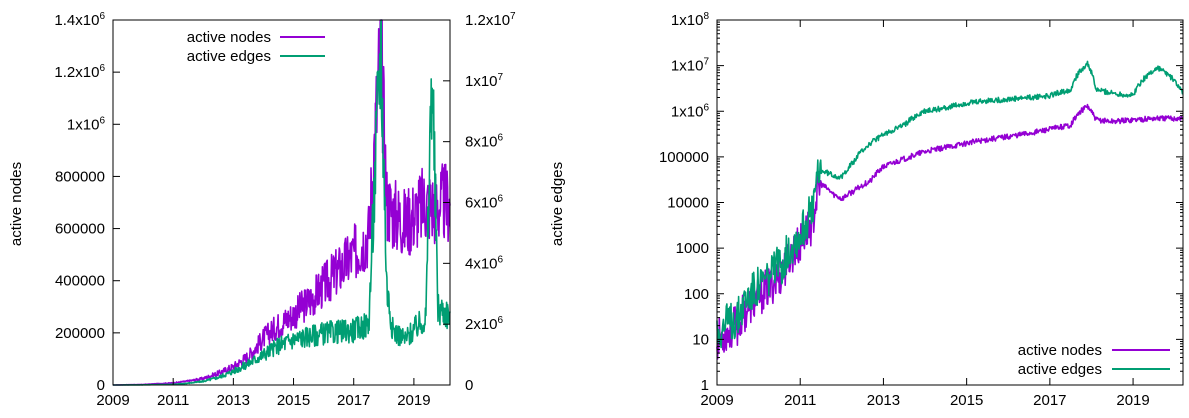 The image size is (1189, 418). What do you see at coordinates (700, 339) in the screenshot?
I see `y-tick-label: 10` at bounding box center [700, 339].